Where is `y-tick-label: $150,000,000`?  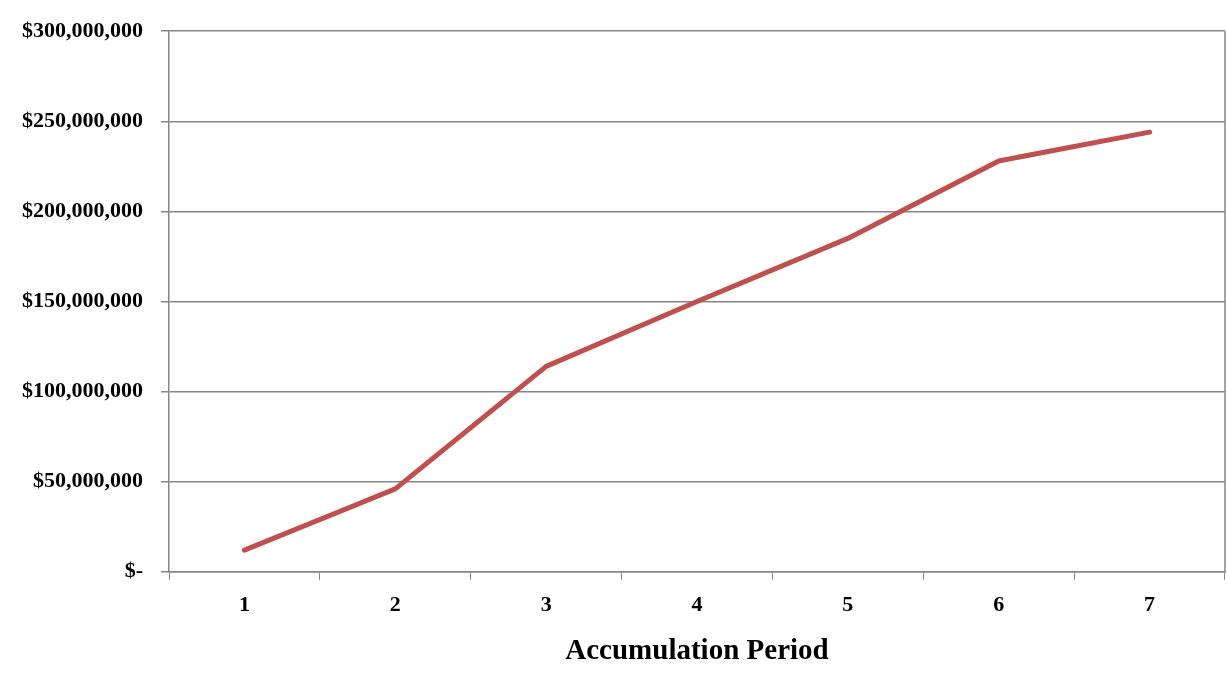
y-tick-label: $150,000,000 is located at coordinates (82, 300).